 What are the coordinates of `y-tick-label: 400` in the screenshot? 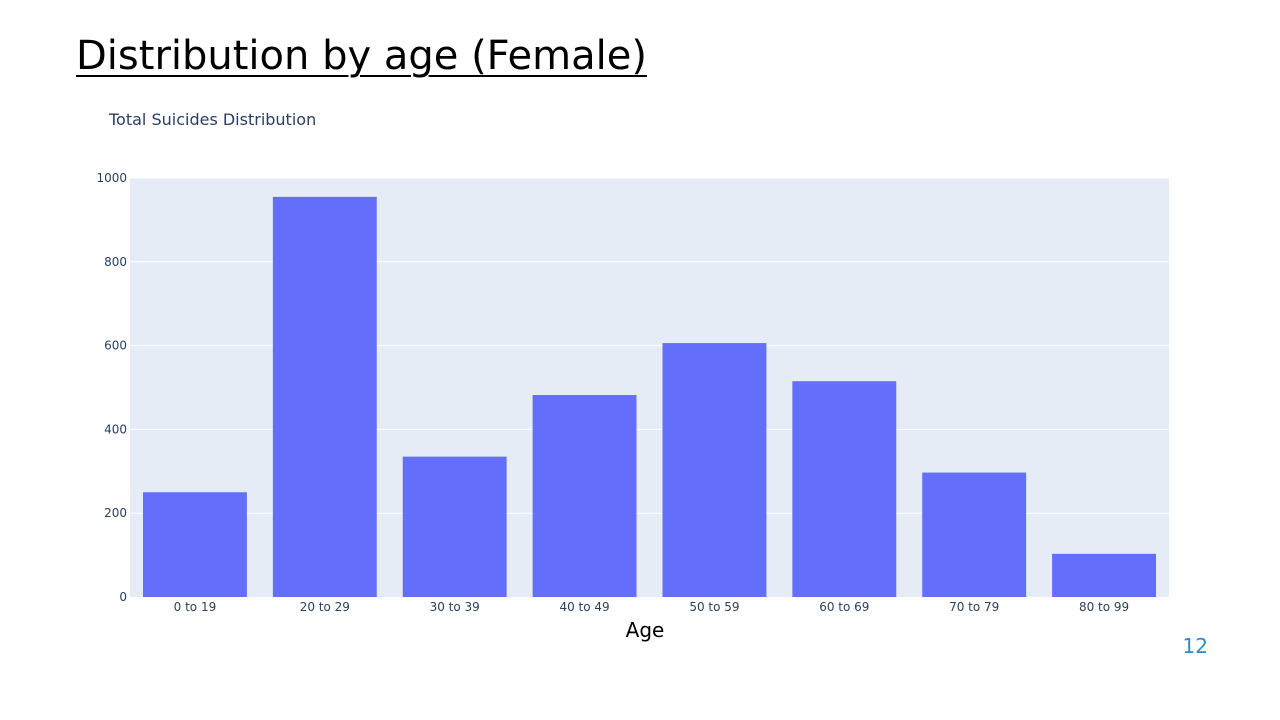 It's located at (115, 429).